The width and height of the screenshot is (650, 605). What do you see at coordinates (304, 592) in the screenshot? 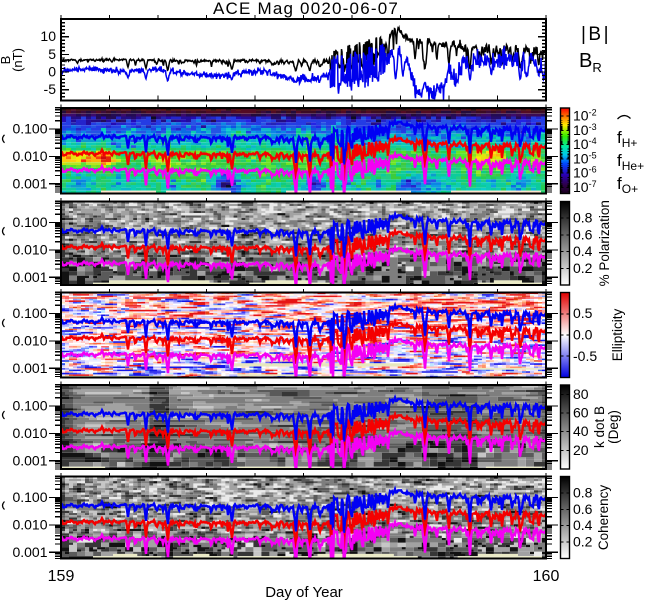
I see `svg-text: Day of Year` at bounding box center [304, 592].